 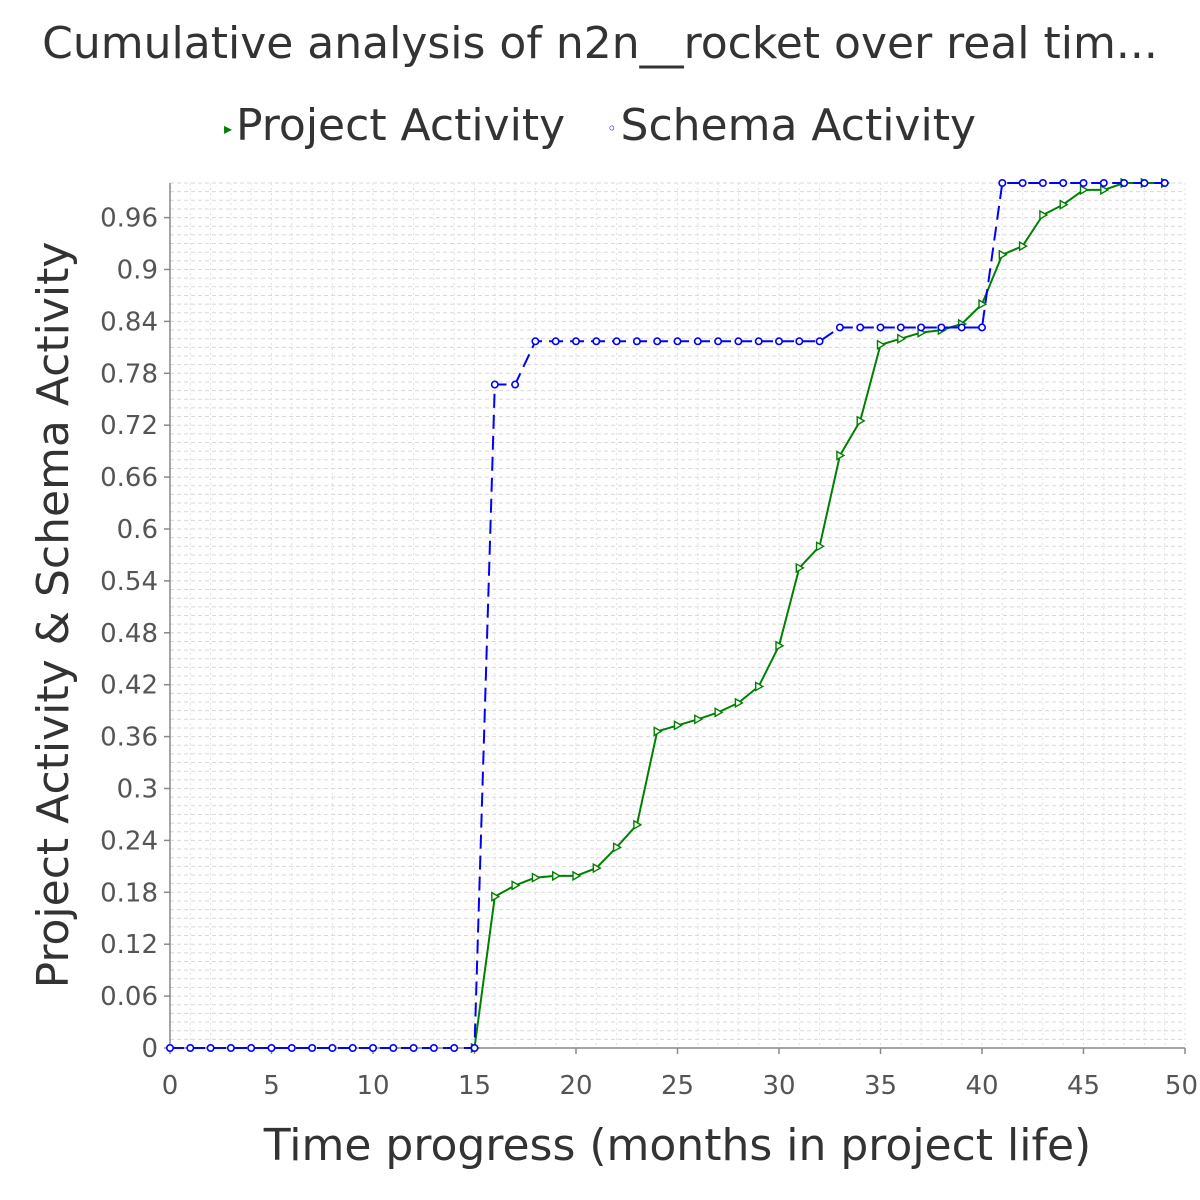 What do you see at coordinates (129, 322) in the screenshot?
I see `y-tick-label: 0.84` at bounding box center [129, 322].